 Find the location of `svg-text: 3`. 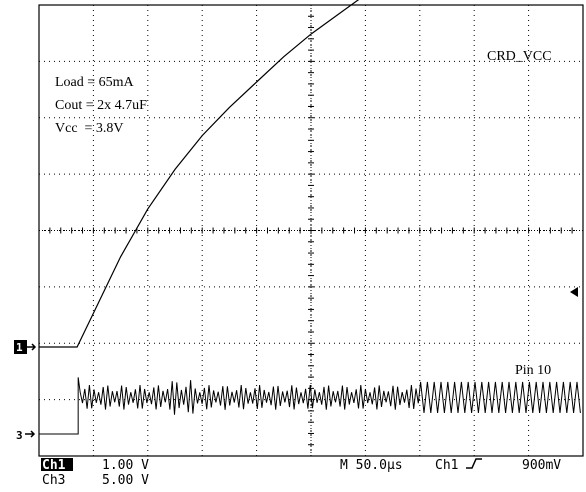

svg-text: 3 is located at coordinates (19, 435).